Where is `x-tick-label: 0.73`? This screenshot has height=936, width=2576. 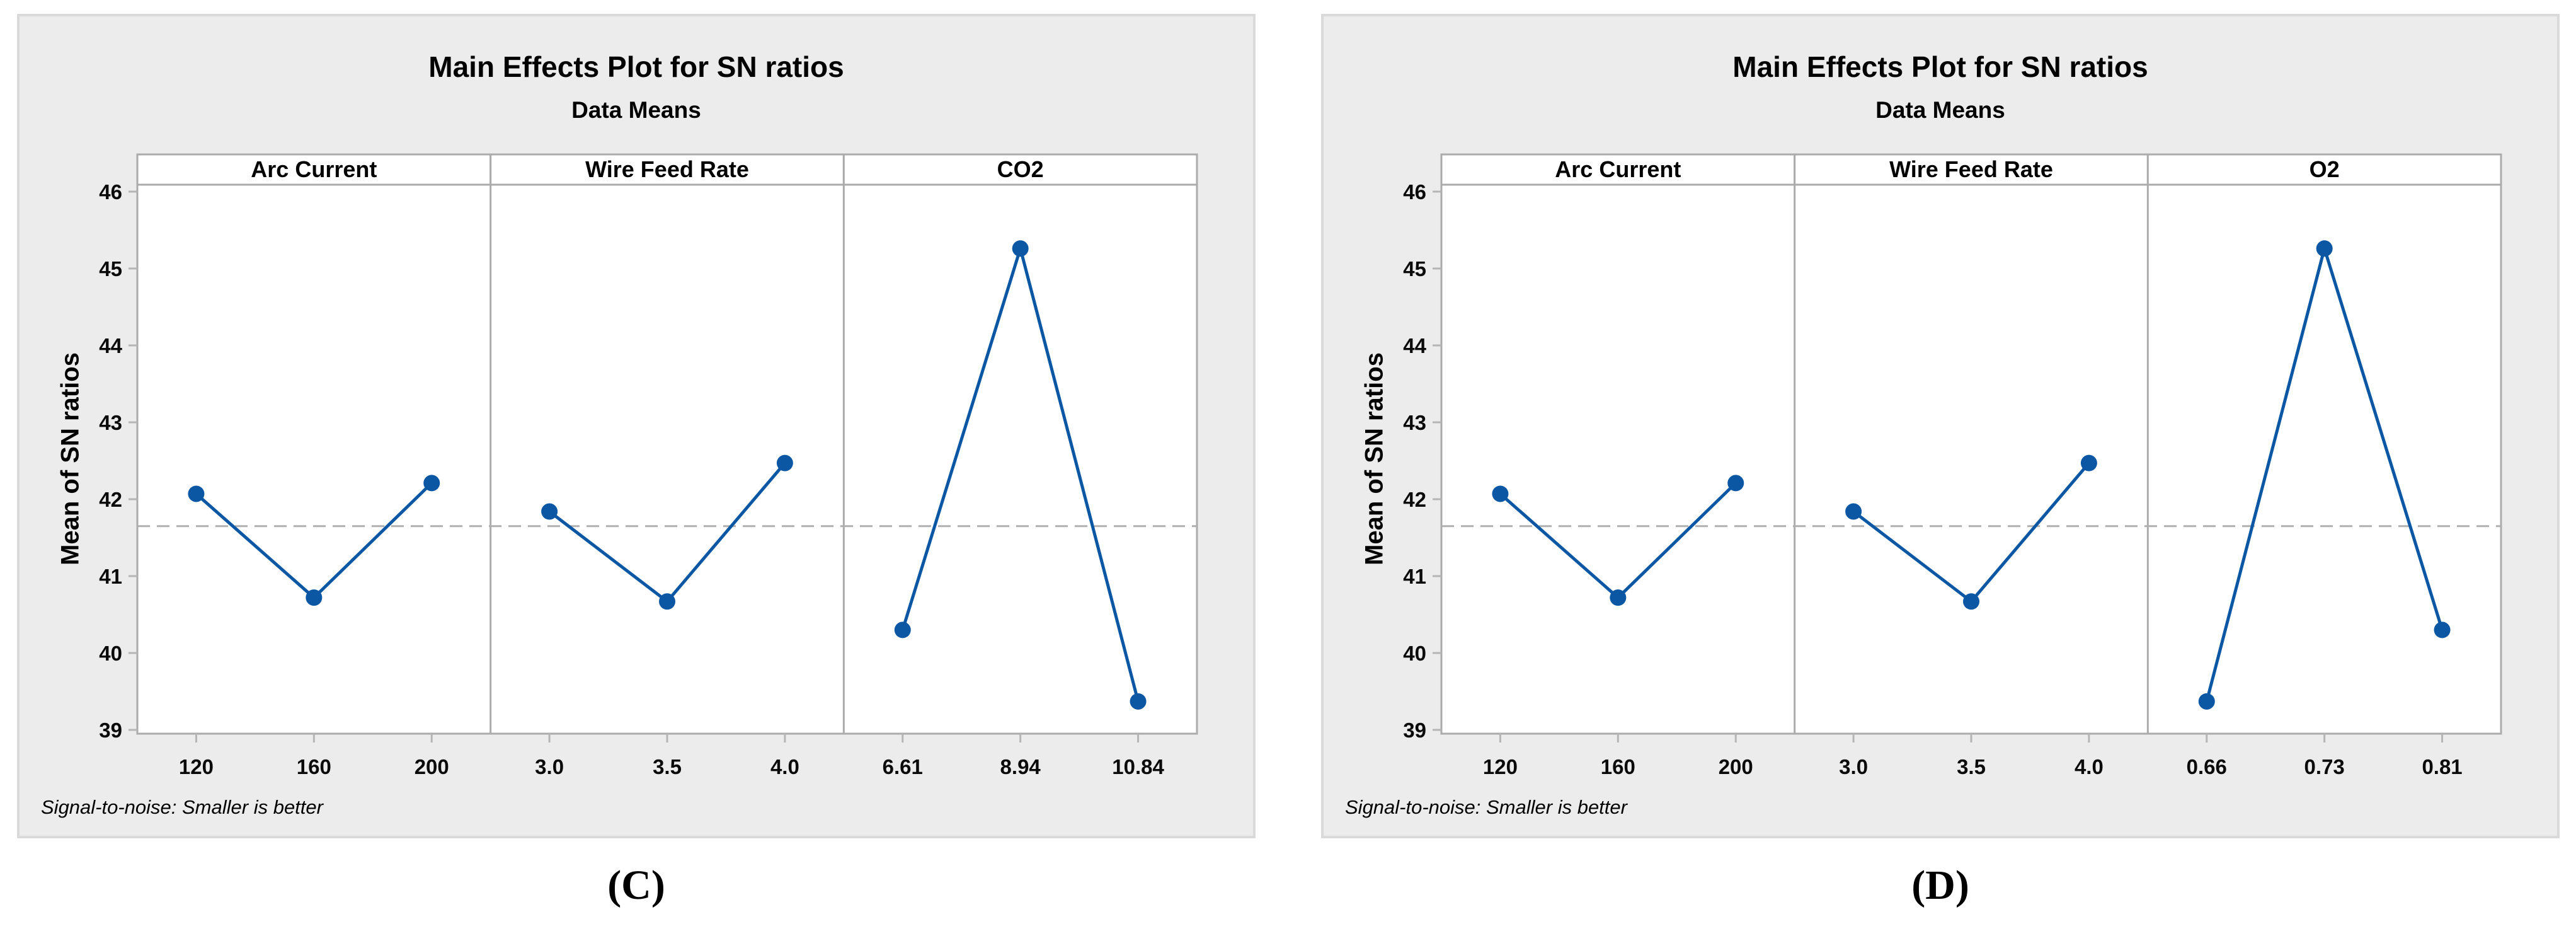 x-tick-label: 0.73 is located at coordinates (2325, 766).